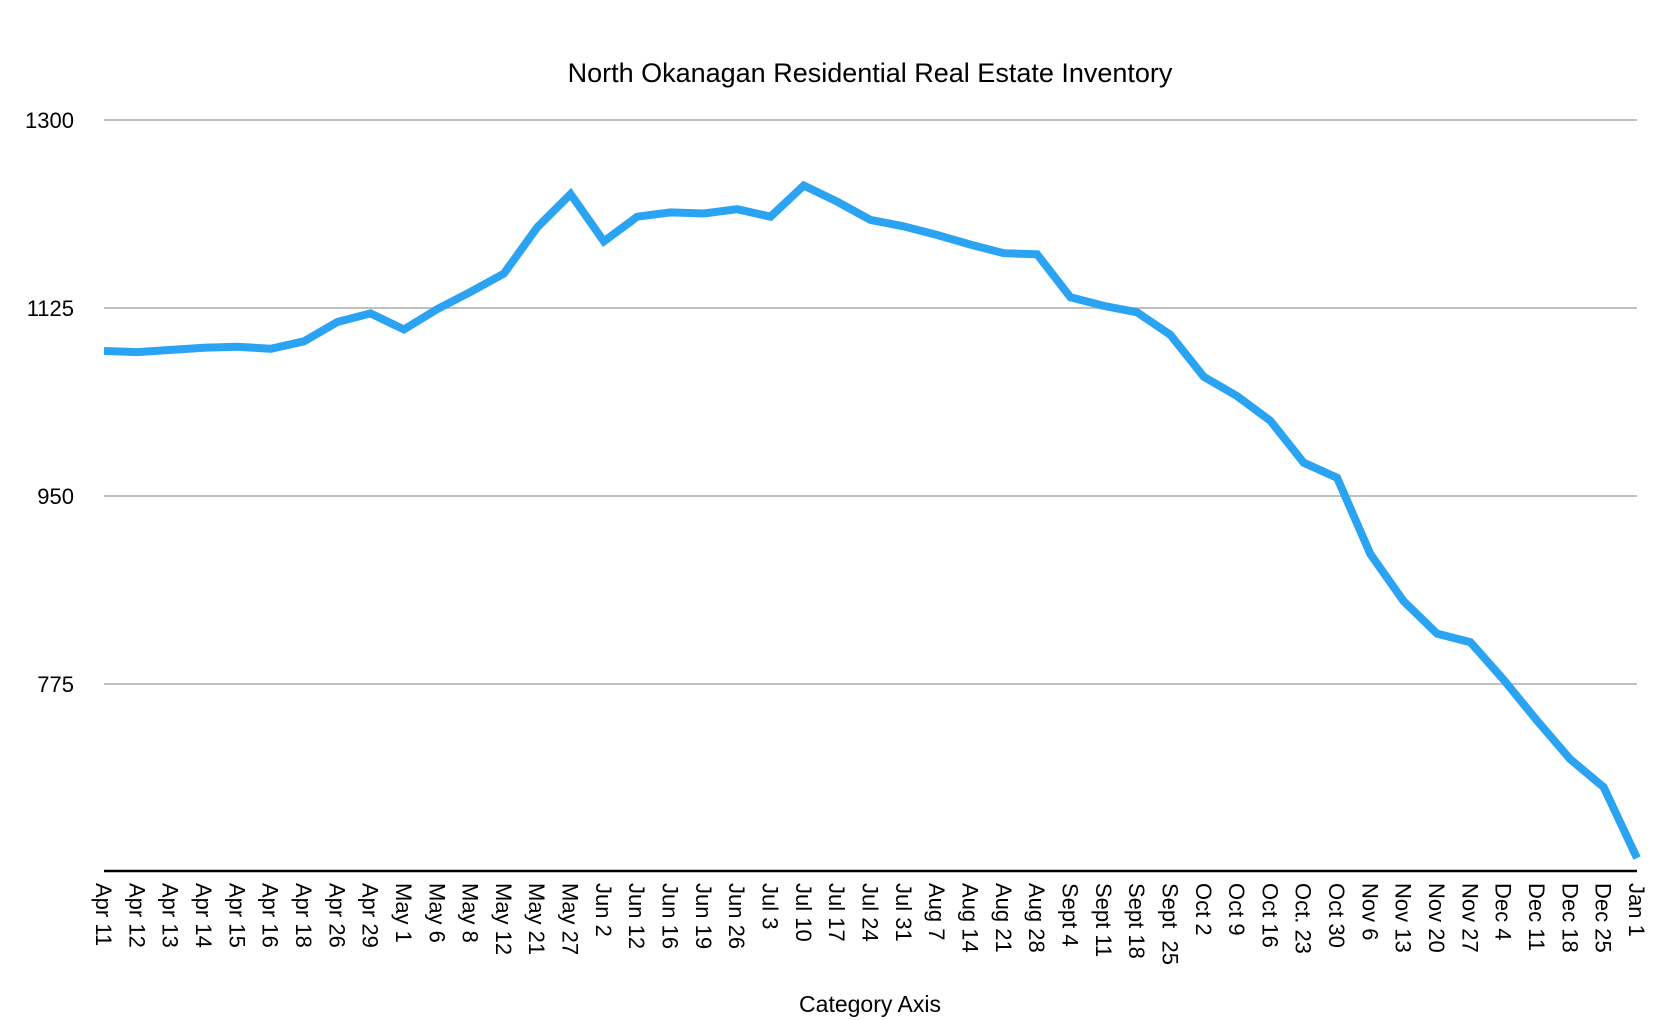  Describe the element at coordinates (1070, 915) in the screenshot. I see `x-tick-label: Sept 4` at that location.